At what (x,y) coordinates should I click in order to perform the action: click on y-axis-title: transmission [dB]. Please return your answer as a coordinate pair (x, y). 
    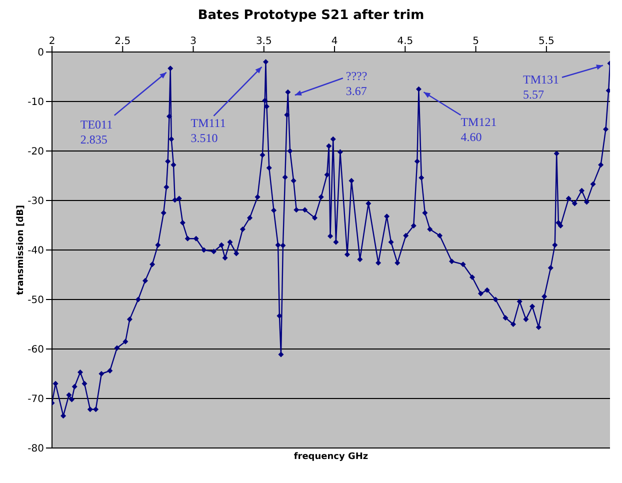
    Looking at the image, I should click on (21, 250).